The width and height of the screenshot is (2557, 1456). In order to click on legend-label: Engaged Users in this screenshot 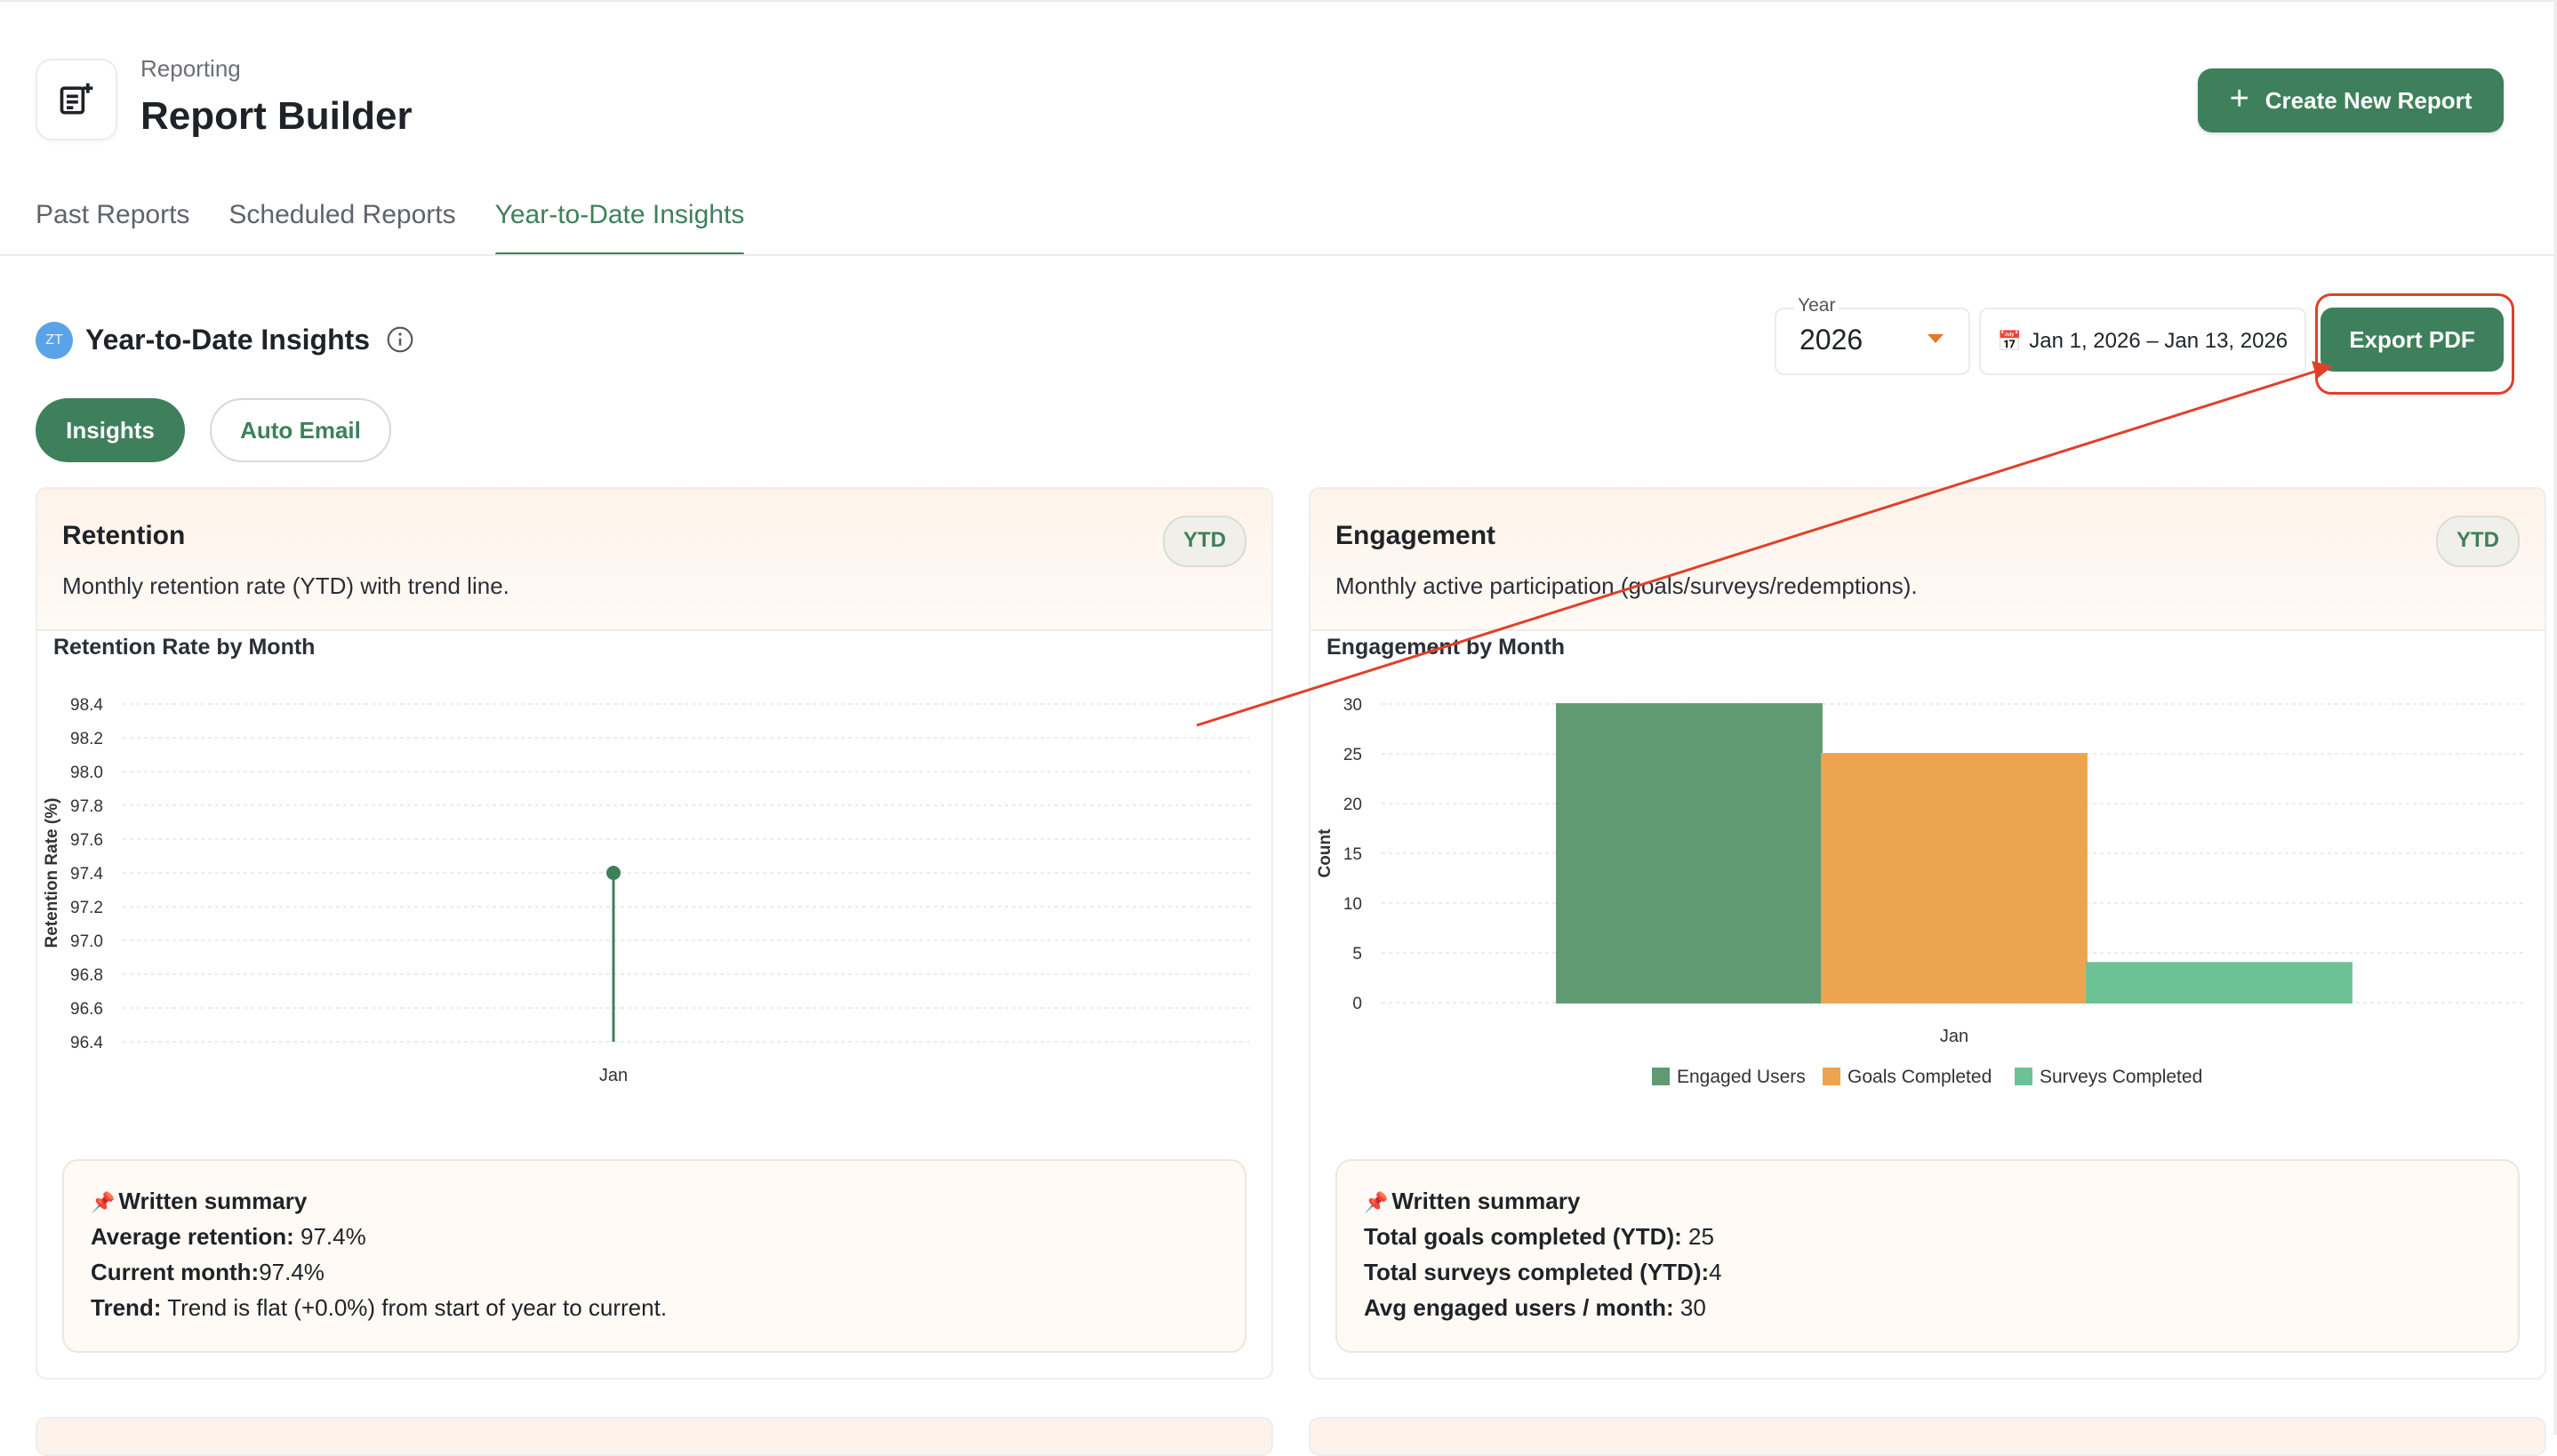, I will do `click(1741, 1077)`.